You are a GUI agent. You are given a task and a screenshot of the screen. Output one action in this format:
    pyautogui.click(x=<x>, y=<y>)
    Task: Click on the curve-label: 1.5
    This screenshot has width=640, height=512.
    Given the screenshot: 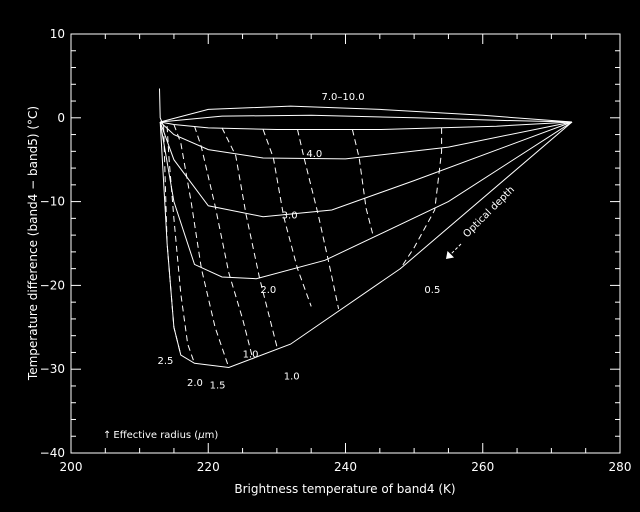 What is the action you would take?
    pyautogui.click(x=218, y=385)
    